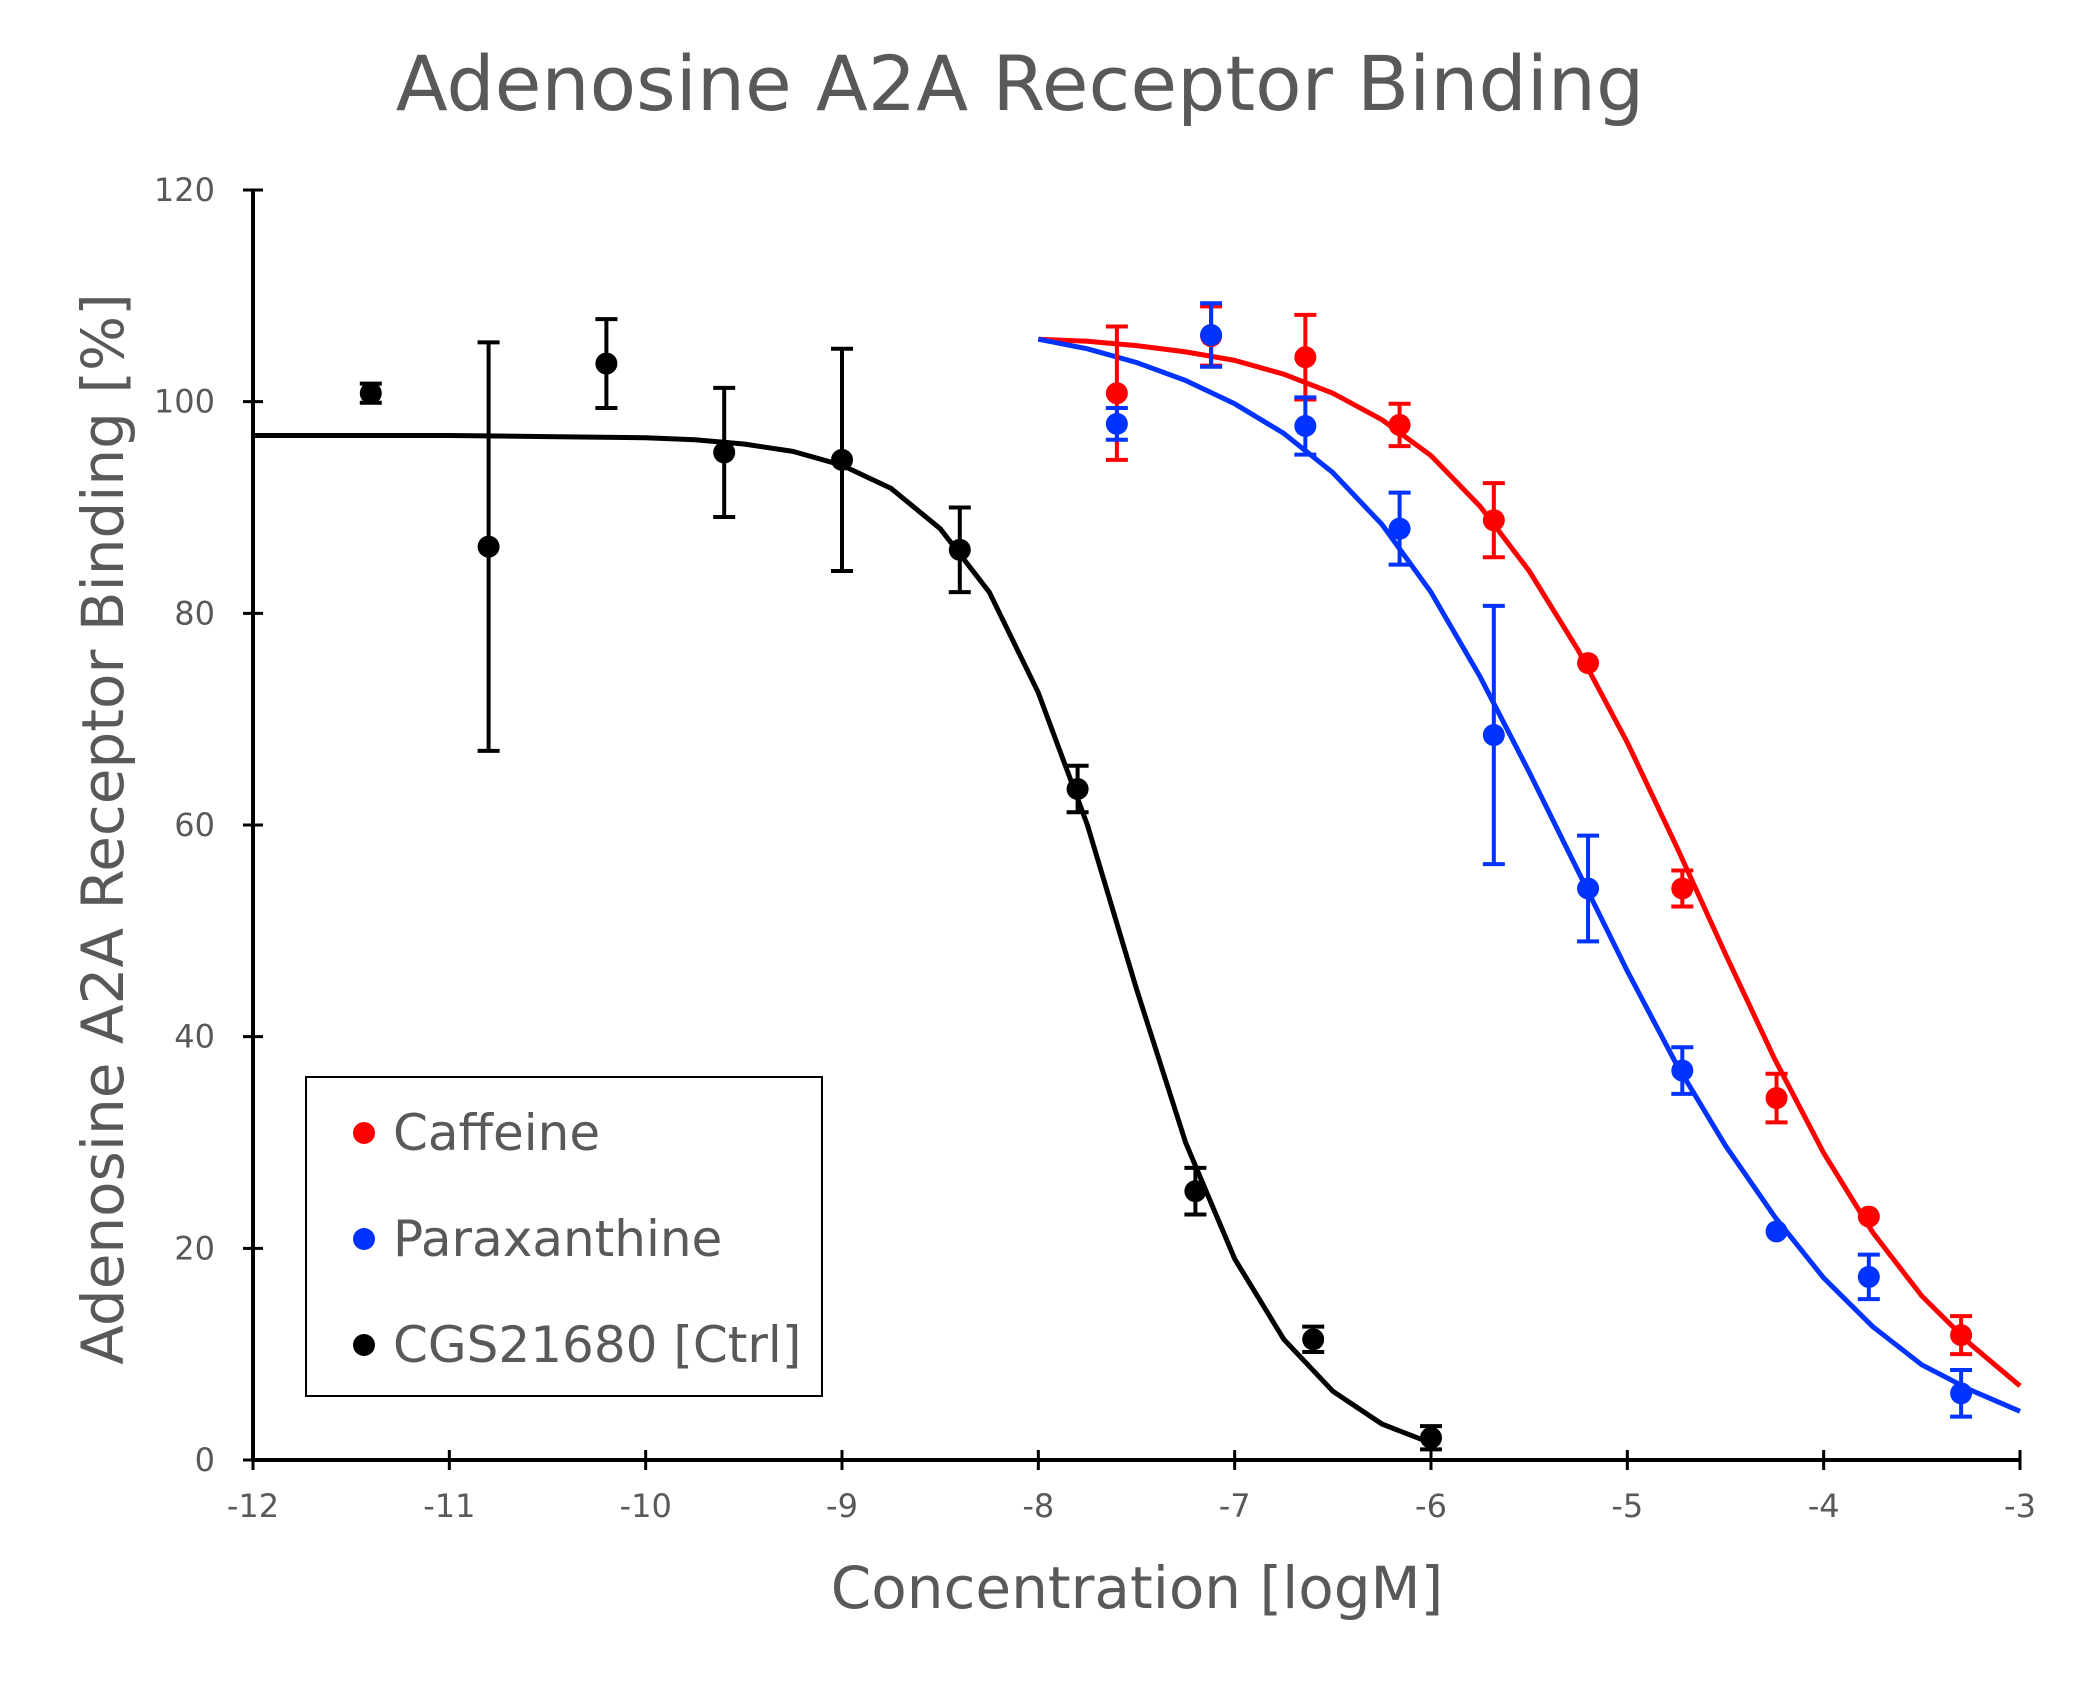 This screenshot has width=2085, height=1682. Describe the element at coordinates (1137, 1588) in the screenshot. I see `x-axis-title: Concentration [logM]` at that location.